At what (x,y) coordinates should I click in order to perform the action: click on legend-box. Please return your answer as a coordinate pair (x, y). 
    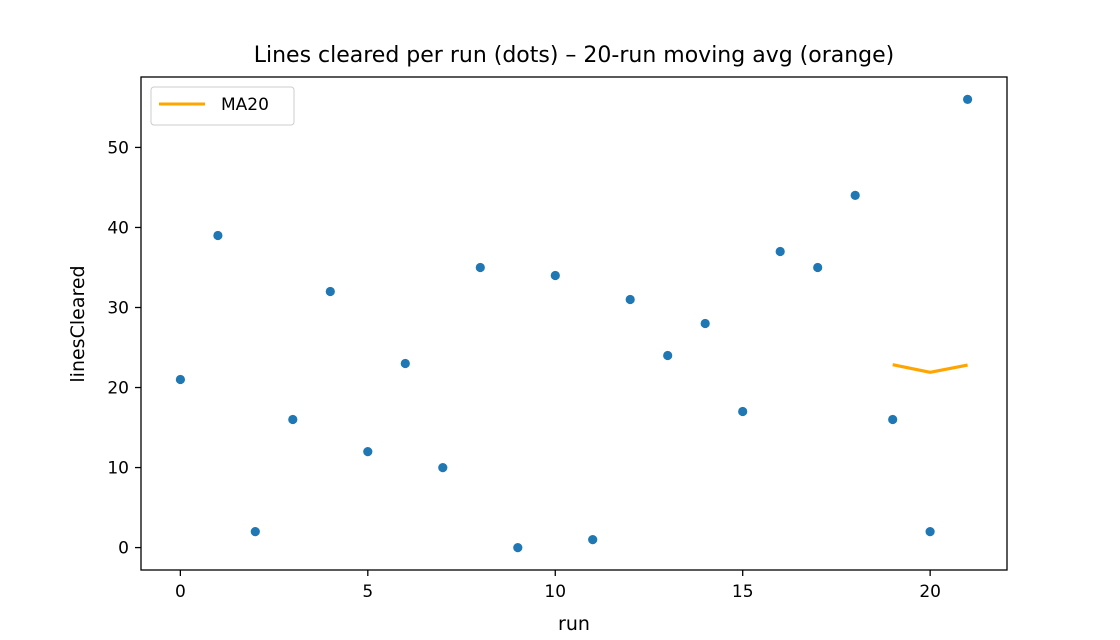
    Looking at the image, I should click on (222, 106).